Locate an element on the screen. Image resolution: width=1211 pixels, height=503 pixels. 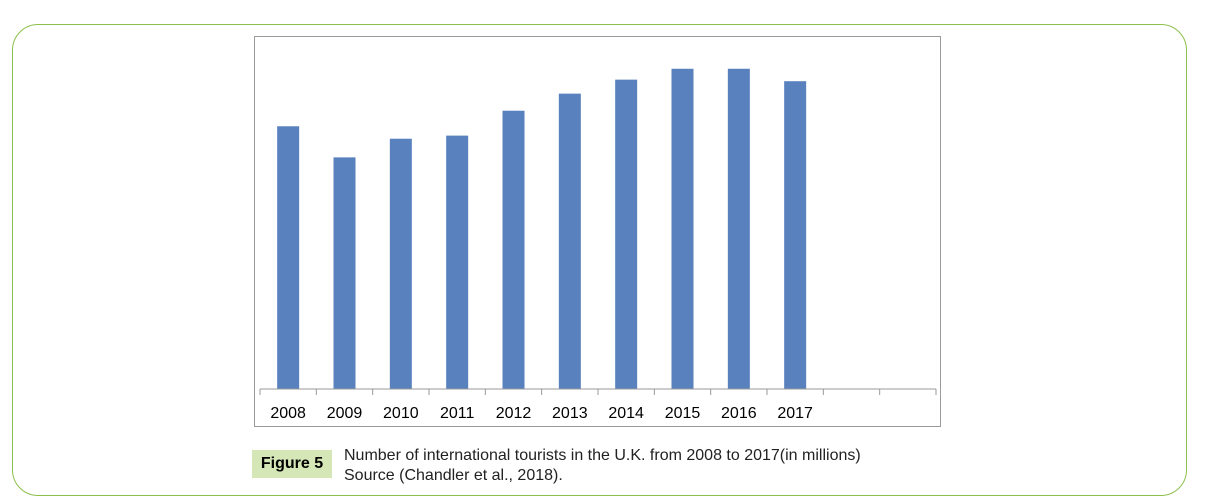
bar-2014 is located at coordinates (626, 234).